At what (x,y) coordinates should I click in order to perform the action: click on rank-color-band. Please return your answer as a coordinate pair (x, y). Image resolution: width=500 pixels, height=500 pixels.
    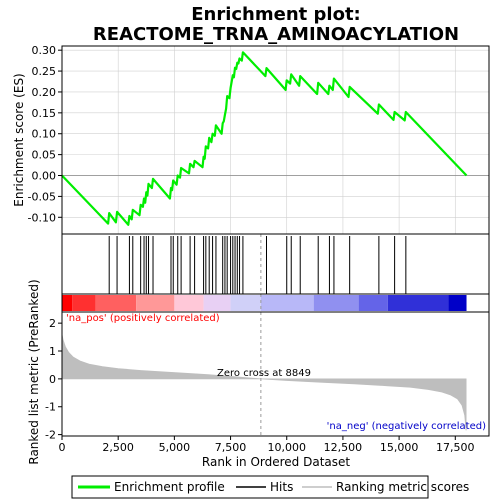
    Looking at the image, I should click on (264, 303).